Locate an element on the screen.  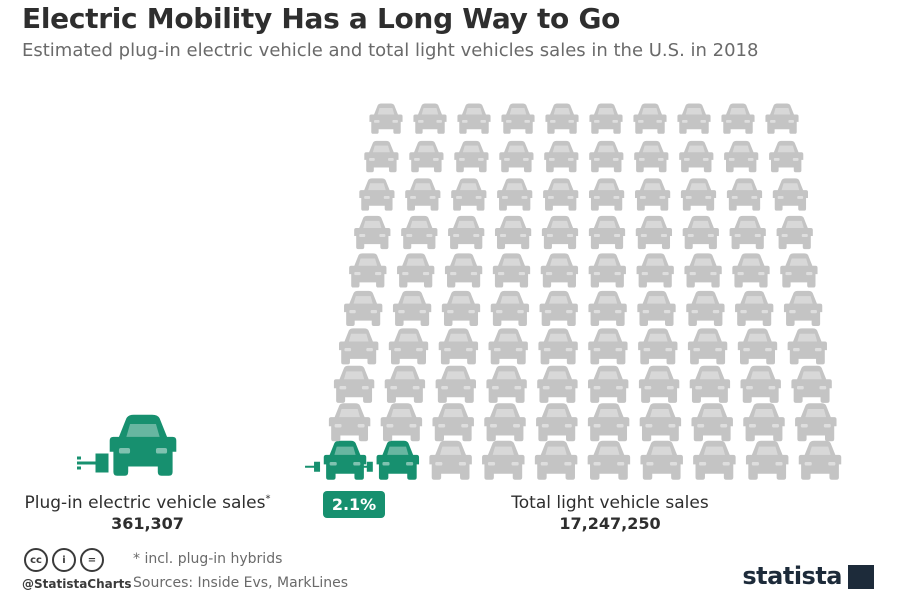
total-sales-value: 17,247,250 is located at coordinates (610, 523).